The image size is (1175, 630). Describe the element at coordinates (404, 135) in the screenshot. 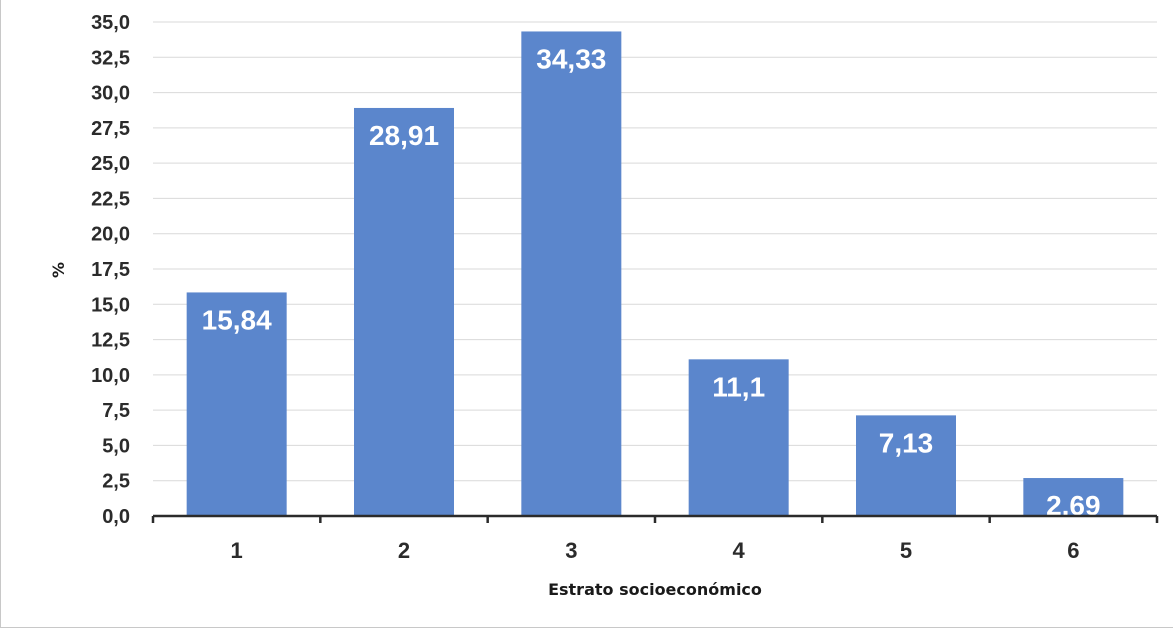

I see `data-label: 28,91` at that location.